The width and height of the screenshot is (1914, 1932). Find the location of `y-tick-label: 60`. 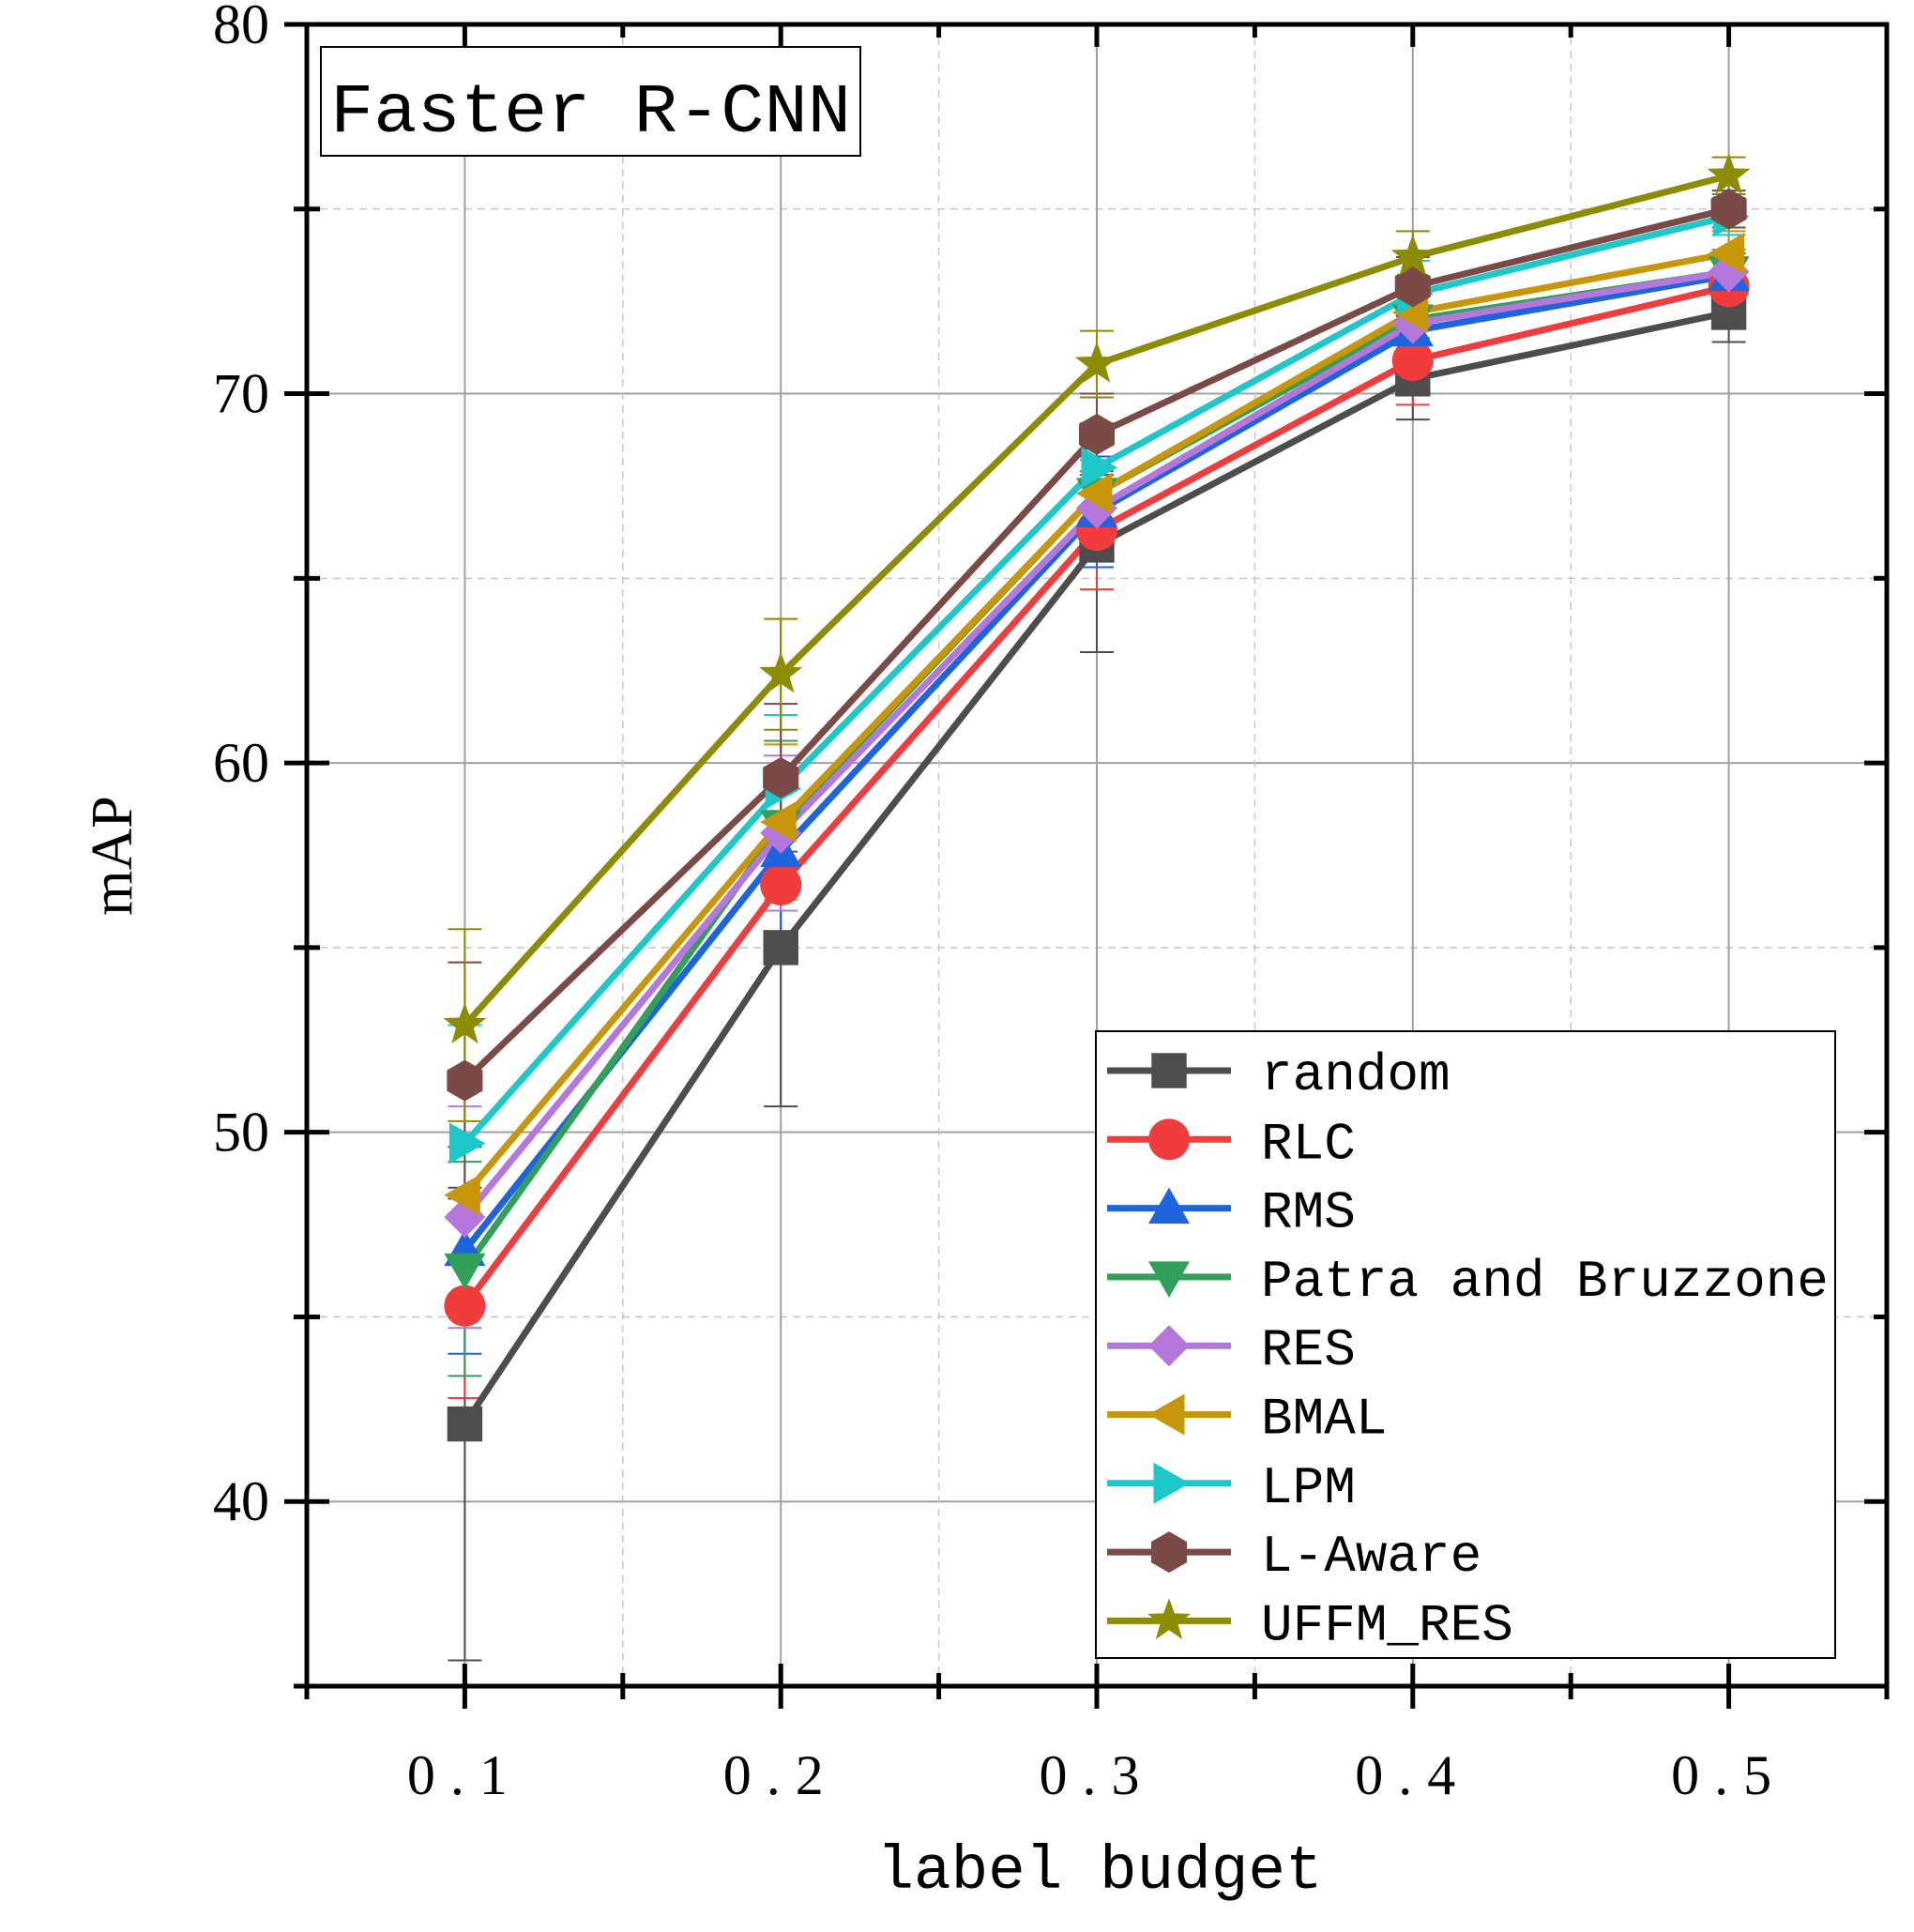

y-tick-label: 60 is located at coordinates (241, 763).